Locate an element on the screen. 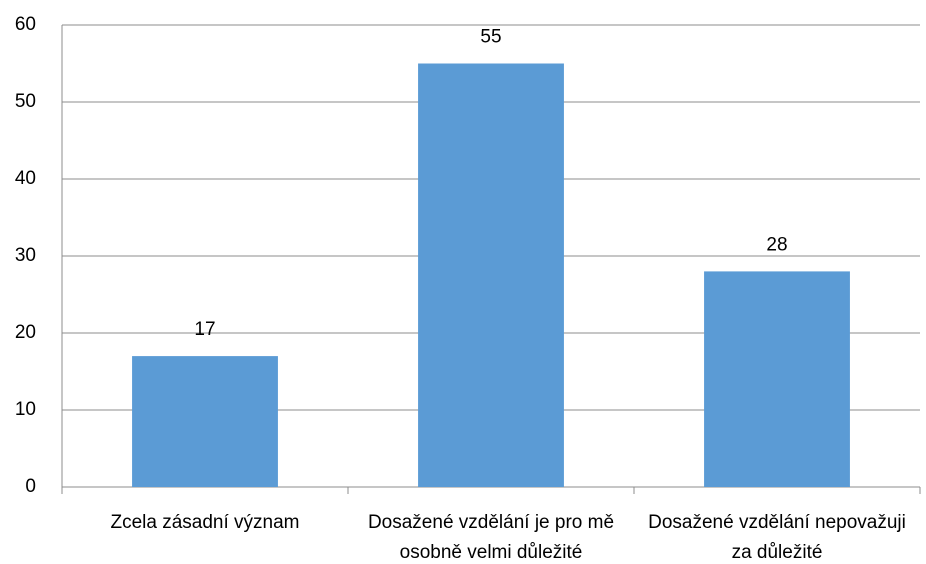 This screenshot has width=926, height=564. x-tick-label: Dosažené vzdělání nepovažuji za důležité is located at coordinates (777, 537).